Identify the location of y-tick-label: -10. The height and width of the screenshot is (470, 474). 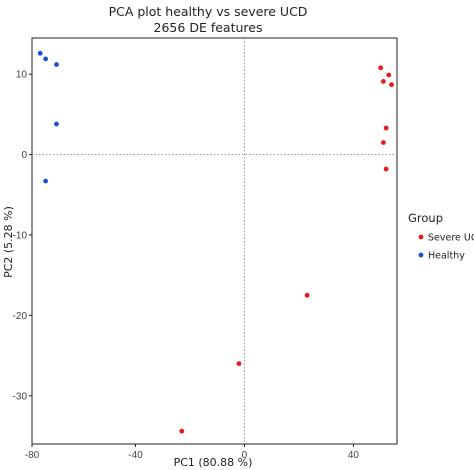
(20, 235).